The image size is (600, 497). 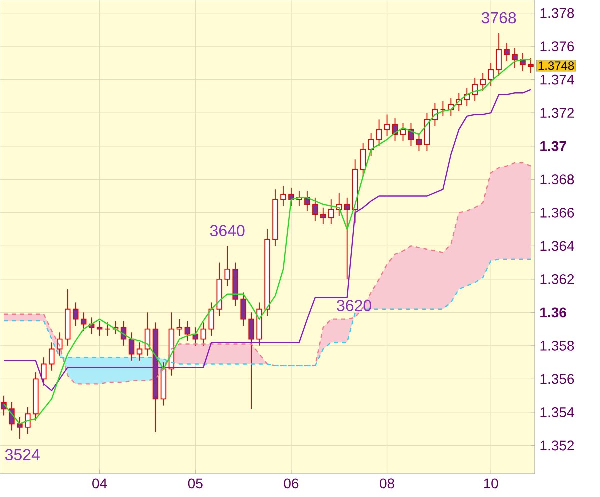 What do you see at coordinates (556, 66) in the screenshot?
I see `text: 1.3748` at bounding box center [556, 66].